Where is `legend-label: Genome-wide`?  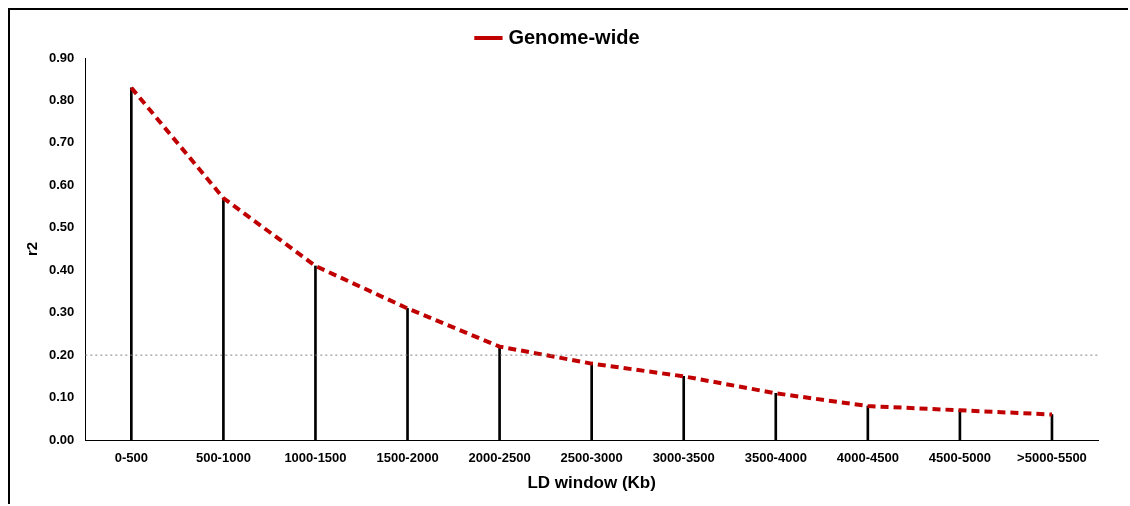
legend-label: Genome-wide is located at coordinates (574, 36).